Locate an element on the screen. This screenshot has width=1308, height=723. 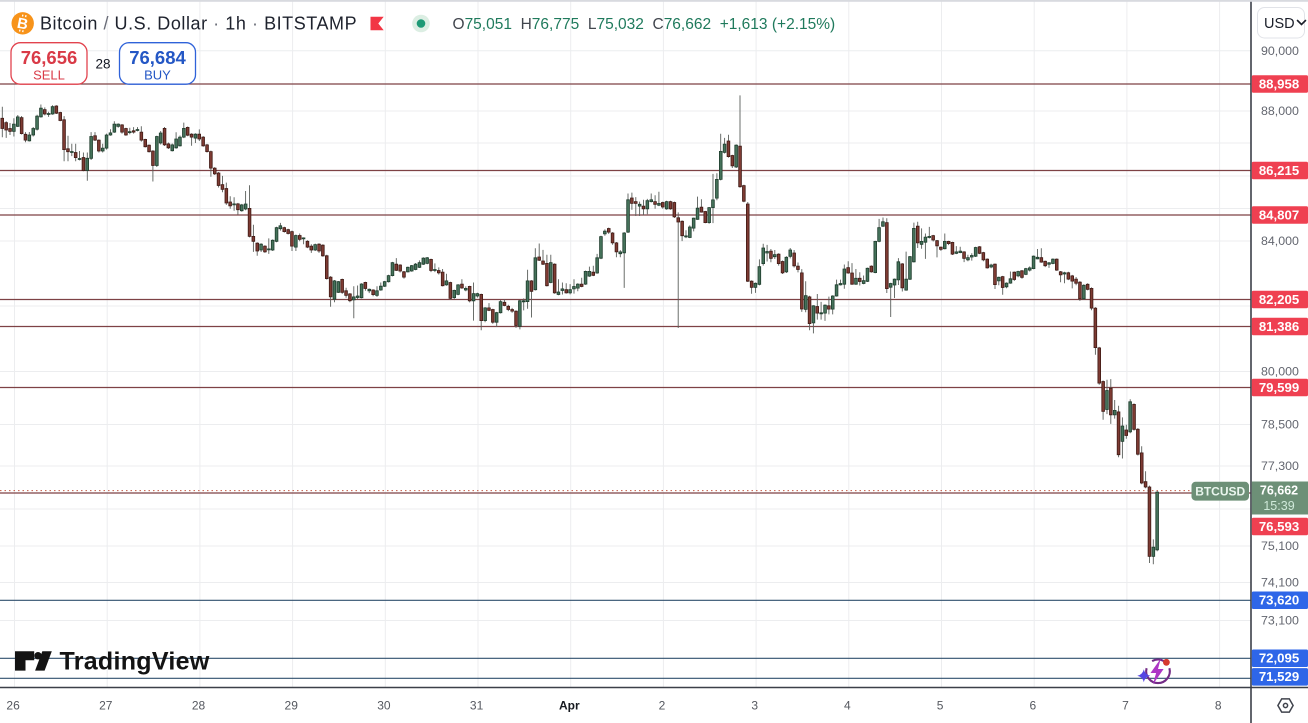
svg-text: 15:39 is located at coordinates (1278, 506).